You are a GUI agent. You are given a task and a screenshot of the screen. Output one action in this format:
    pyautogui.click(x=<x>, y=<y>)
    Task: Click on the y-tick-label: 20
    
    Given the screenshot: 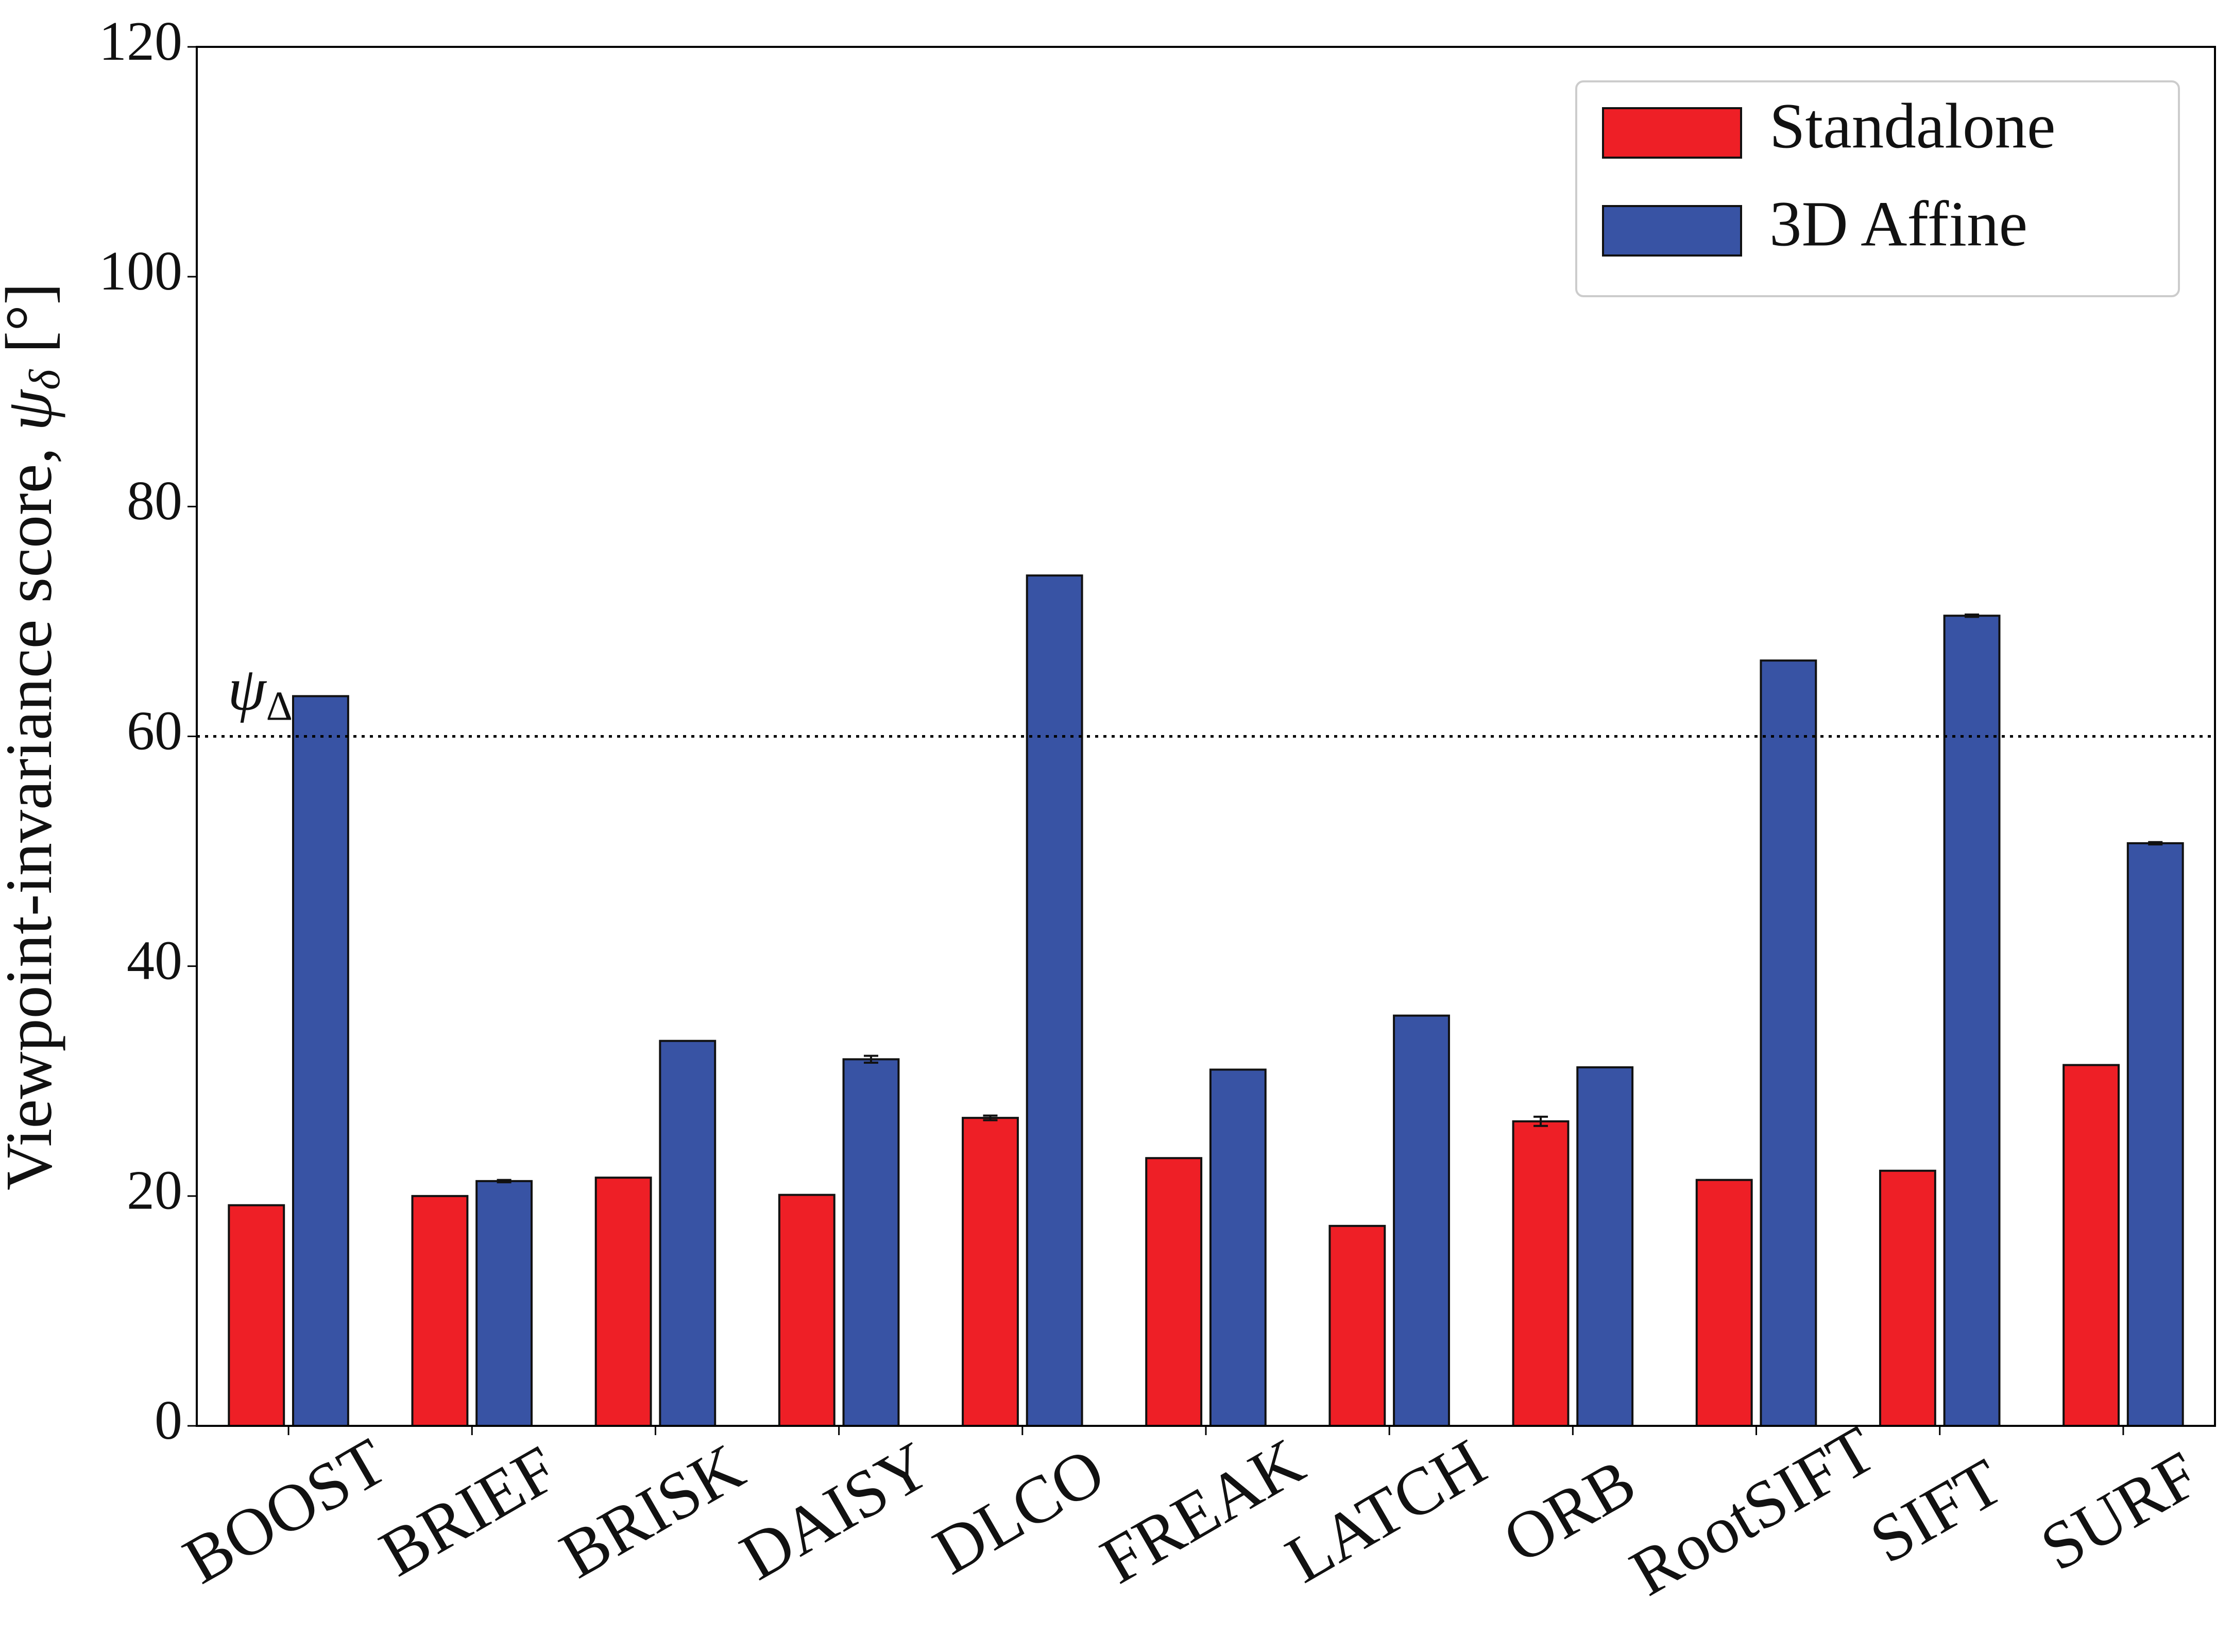 What is the action you would take?
    pyautogui.click(x=154, y=1190)
    